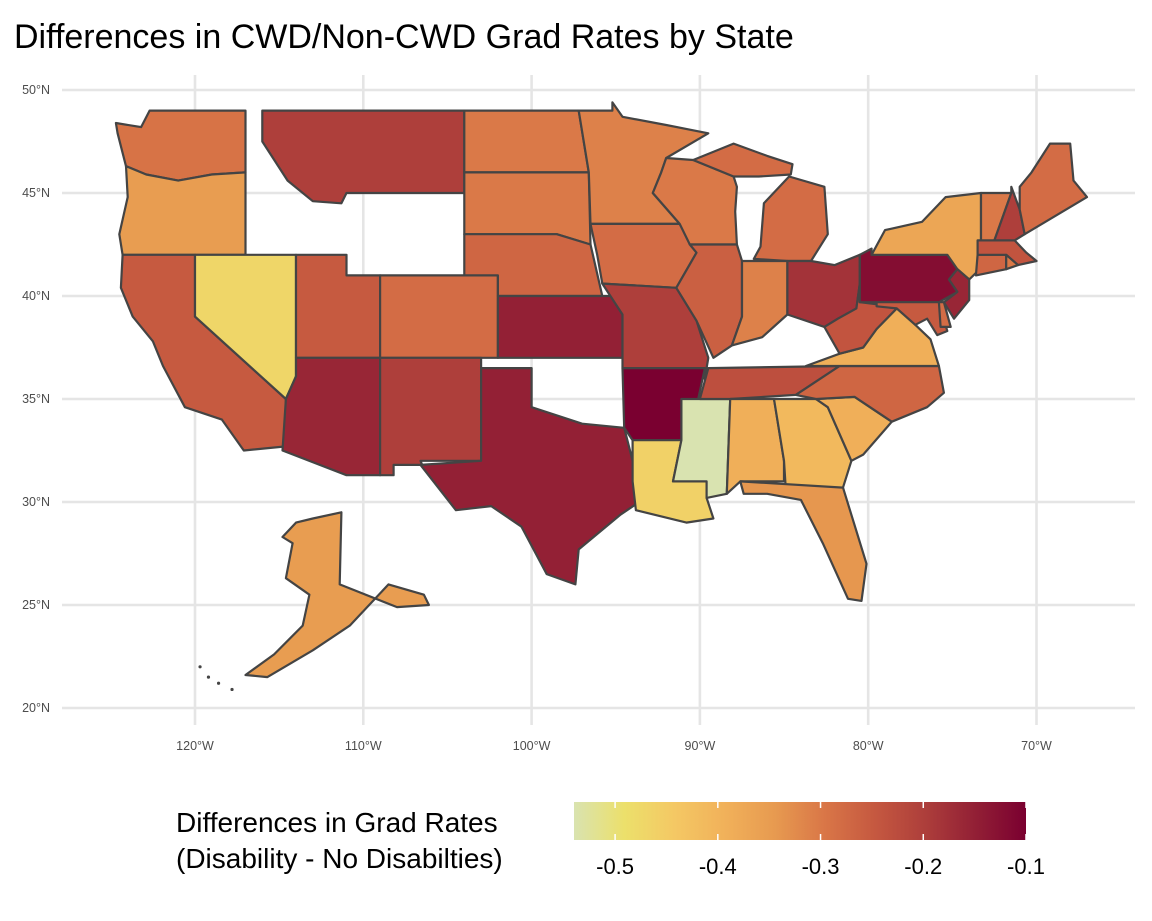  I want to click on legend-colorbar: -0.5 -0.4 -0.3 -0.2 -0.1, so click(809, 840).